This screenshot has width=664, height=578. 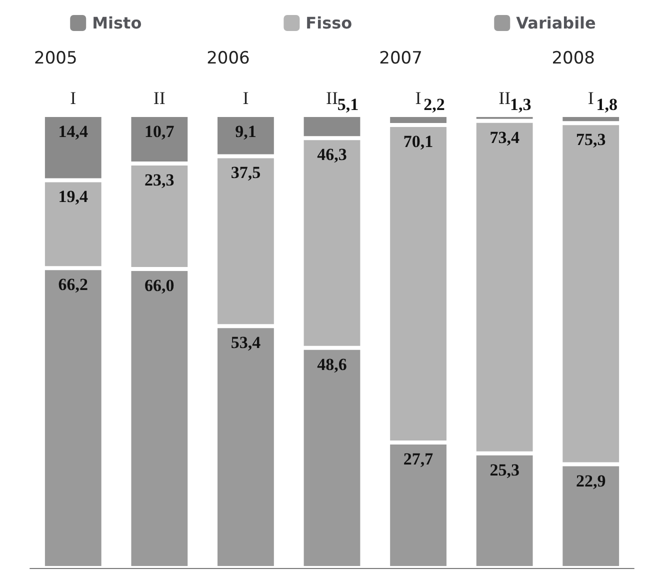 I want to click on data-label: 2,2, so click(x=434, y=104).